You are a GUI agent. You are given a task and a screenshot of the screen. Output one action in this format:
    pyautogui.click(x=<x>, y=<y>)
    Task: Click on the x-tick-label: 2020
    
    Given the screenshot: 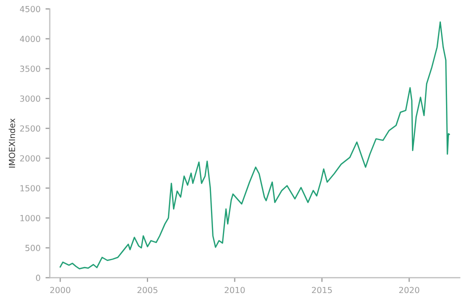 What is the action you would take?
    pyautogui.click(x=409, y=290)
    